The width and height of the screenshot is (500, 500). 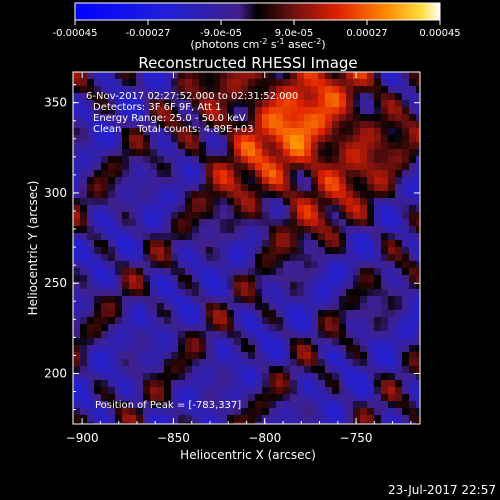 What do you see at coordinates (55, 373) in the screenshot?
I see `y-tick-label: 200` at bounding box center [55, 373].